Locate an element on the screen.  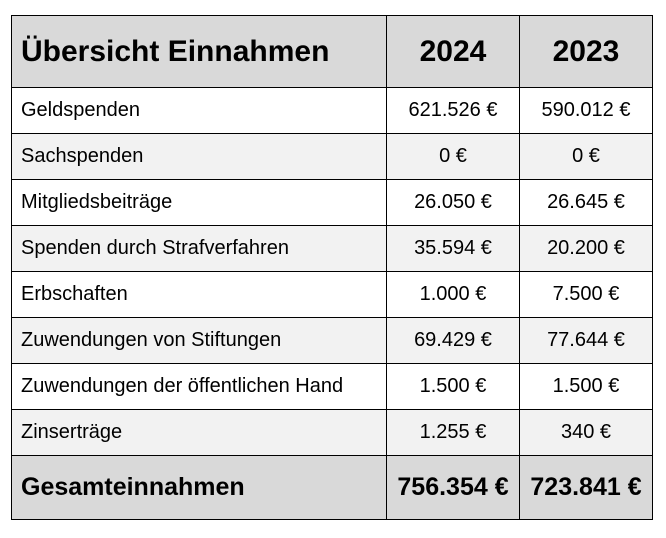
table-row: Geldspenden 621.526 € 590.012 € is located at coordinates (332, 110).